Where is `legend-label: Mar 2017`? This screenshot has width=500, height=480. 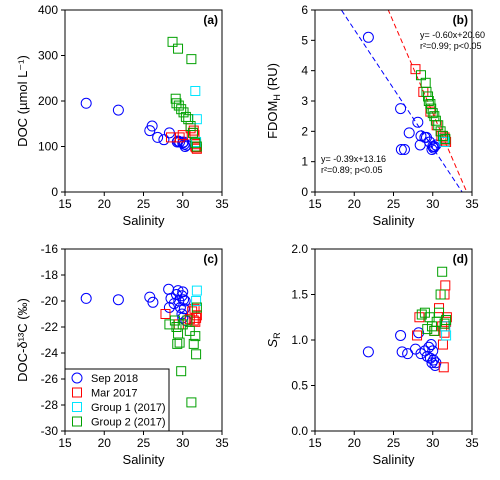
legend-label: Mar 2017 is located at coordinates (114, 394).